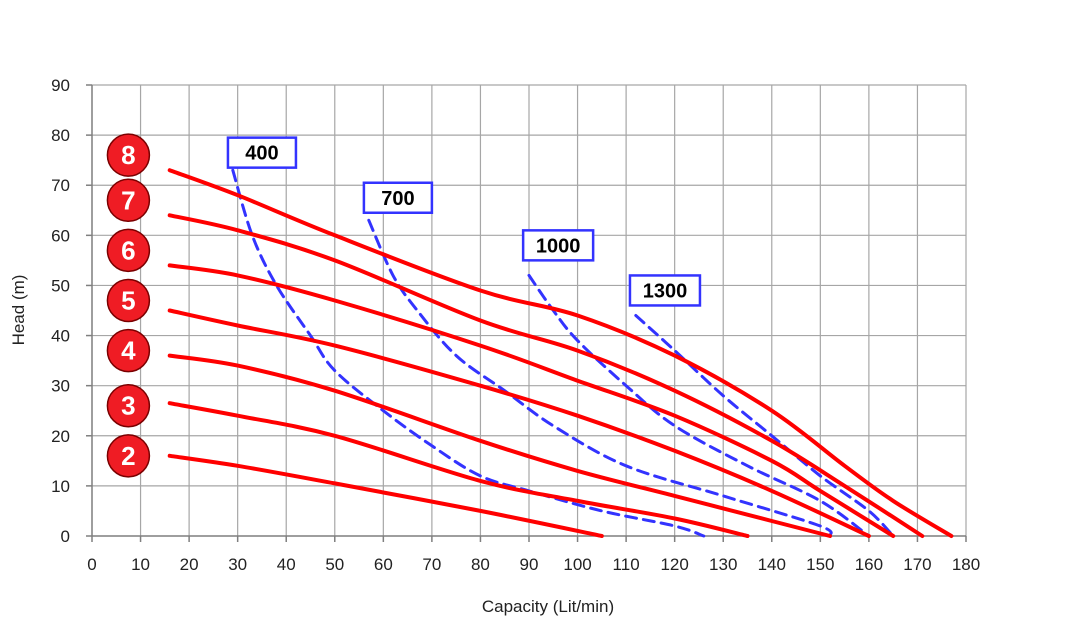 Image resolution: width=1078 pixels, height=637 pixels. Describe the element at coordinates (18, 310) in the screenshot. I see `y-axis-title: Head (m)` at that location.